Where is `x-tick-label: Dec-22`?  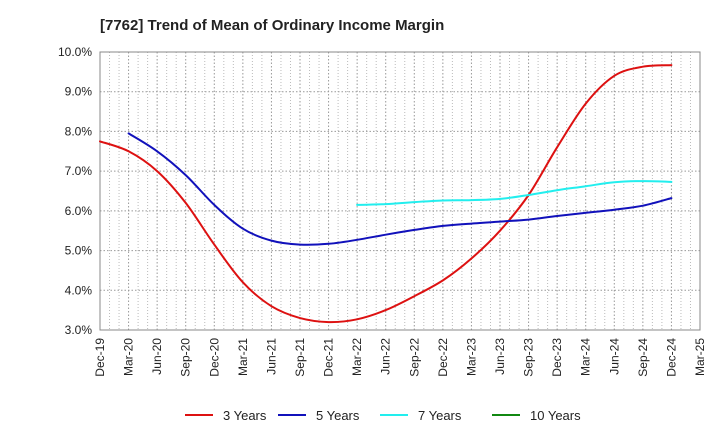
x-tick-label: Dec-22 is located at coordinates (443, 357).